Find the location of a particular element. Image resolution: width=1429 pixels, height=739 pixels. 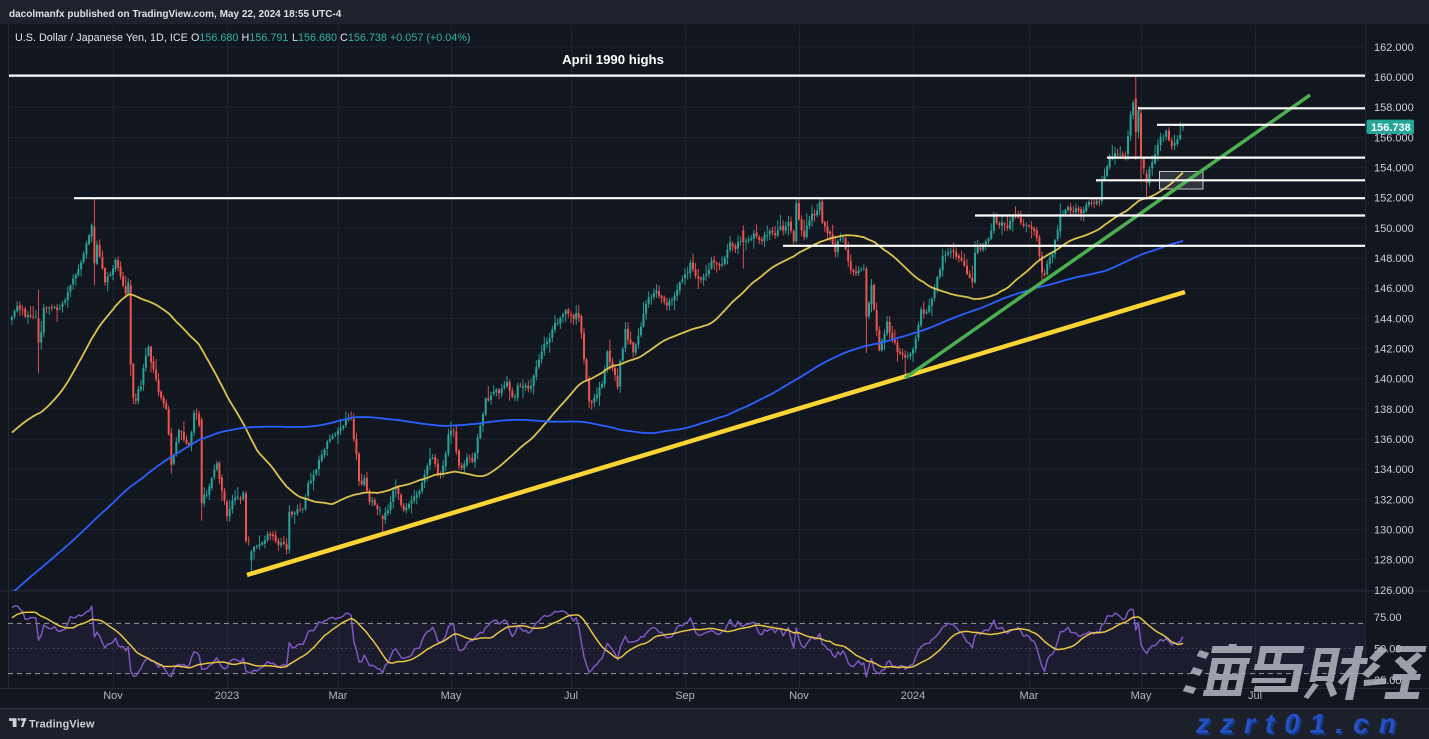

svg-text: Sep is located at coordinates (685, 696).